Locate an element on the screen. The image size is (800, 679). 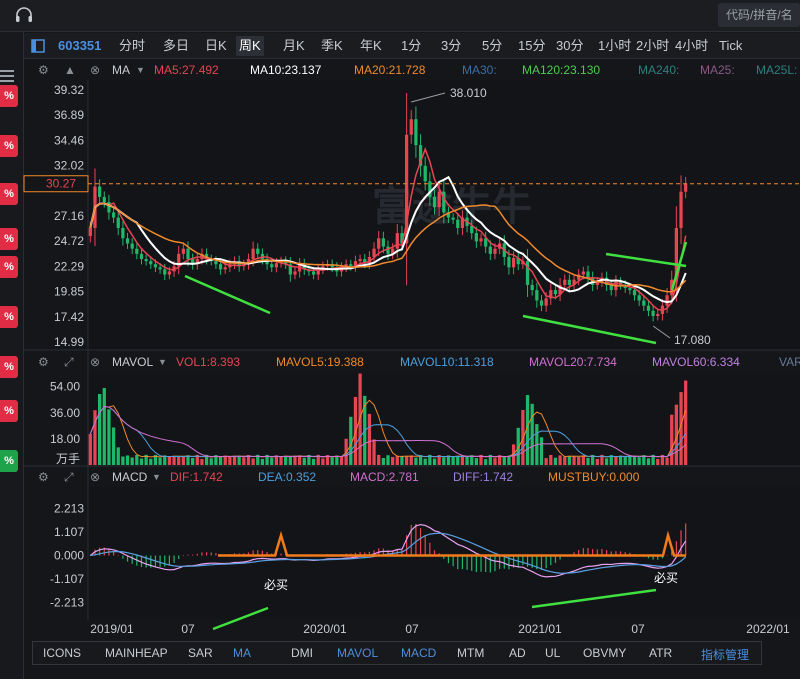
period-tab: 日K is located at coordinates (216, 45).